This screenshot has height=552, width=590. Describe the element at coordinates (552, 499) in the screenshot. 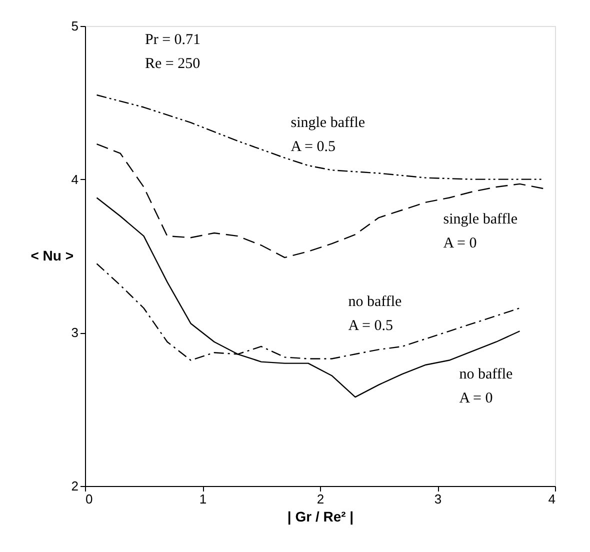

I see `x-tick-label: 4` at that location.